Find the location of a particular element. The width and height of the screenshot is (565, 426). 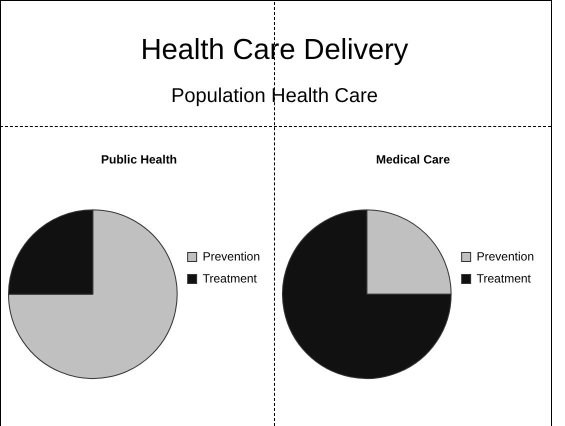

chart-title: Public Health is located at coordinates (139, 159).